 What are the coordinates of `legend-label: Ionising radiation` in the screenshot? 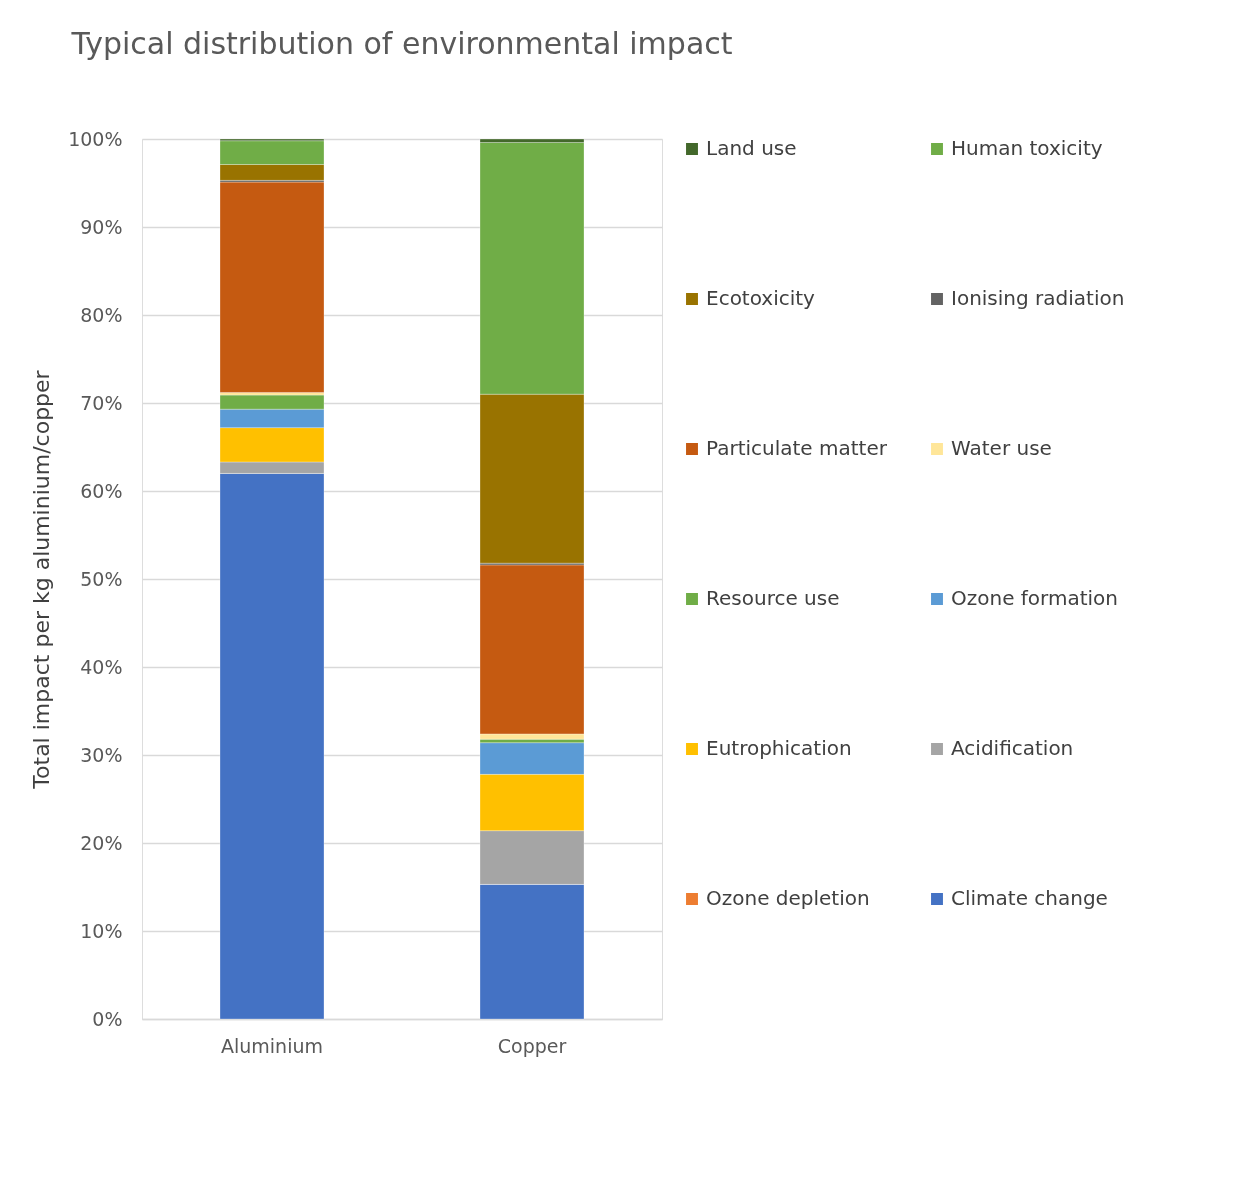 It's located at (1038, 298).